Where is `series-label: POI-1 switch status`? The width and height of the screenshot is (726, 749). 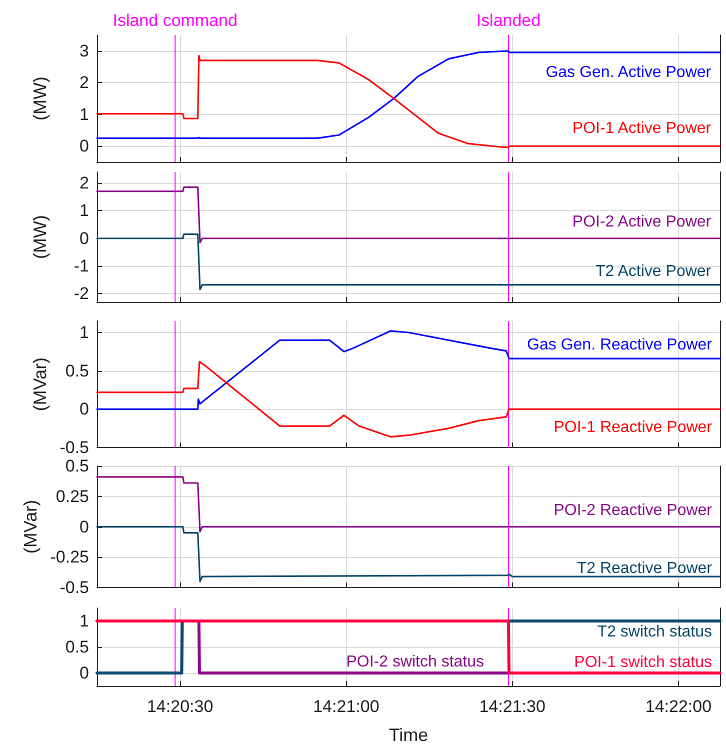 series-label: POI-1 switch status is located at coordinates (643, 663).